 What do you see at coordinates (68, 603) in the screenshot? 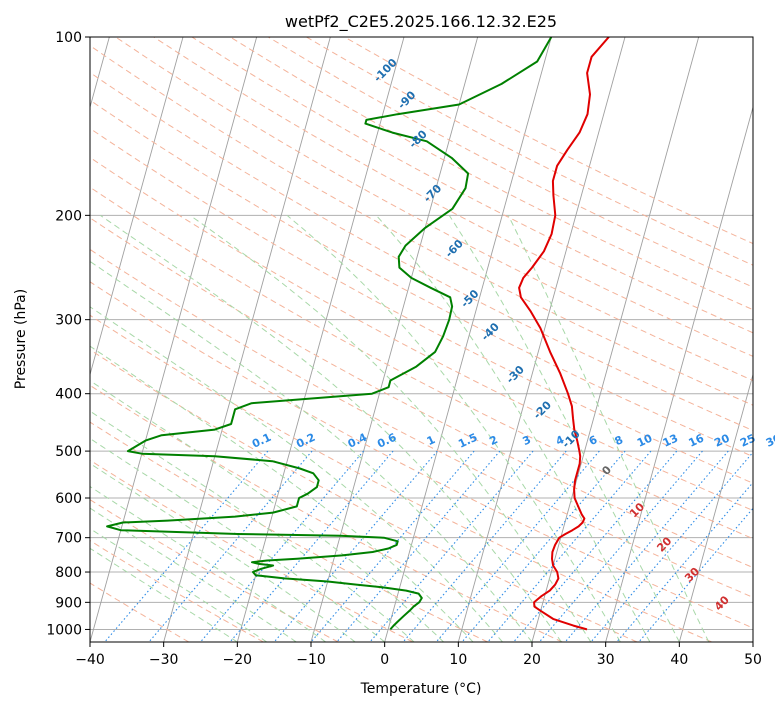
I see `y-tick-label: 900` at bounding box center [68, 603].